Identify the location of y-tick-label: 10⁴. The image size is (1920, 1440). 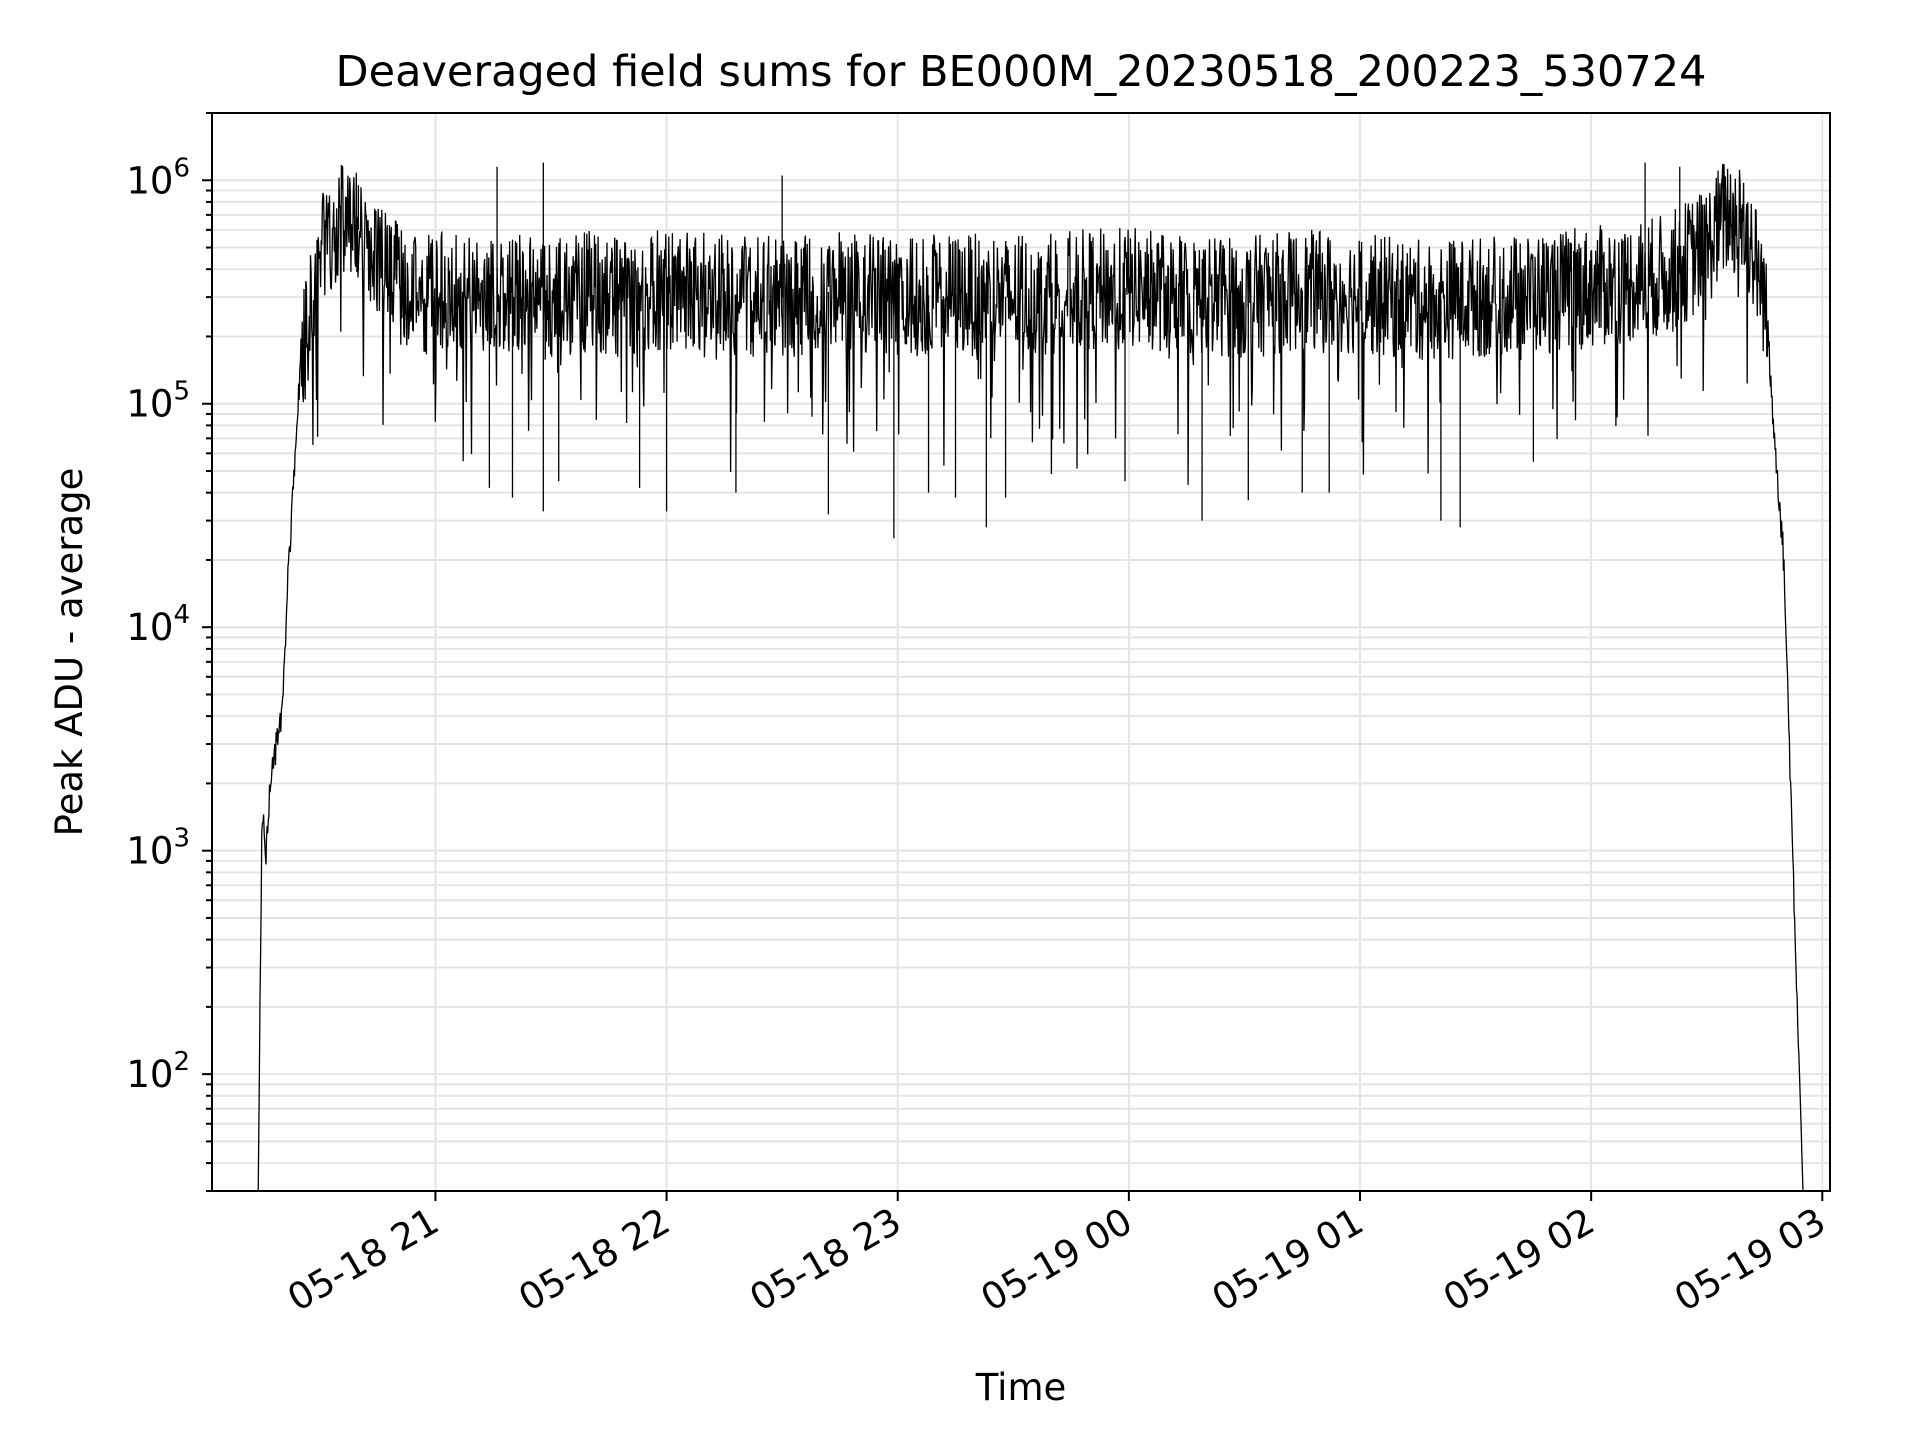
(158, 624).